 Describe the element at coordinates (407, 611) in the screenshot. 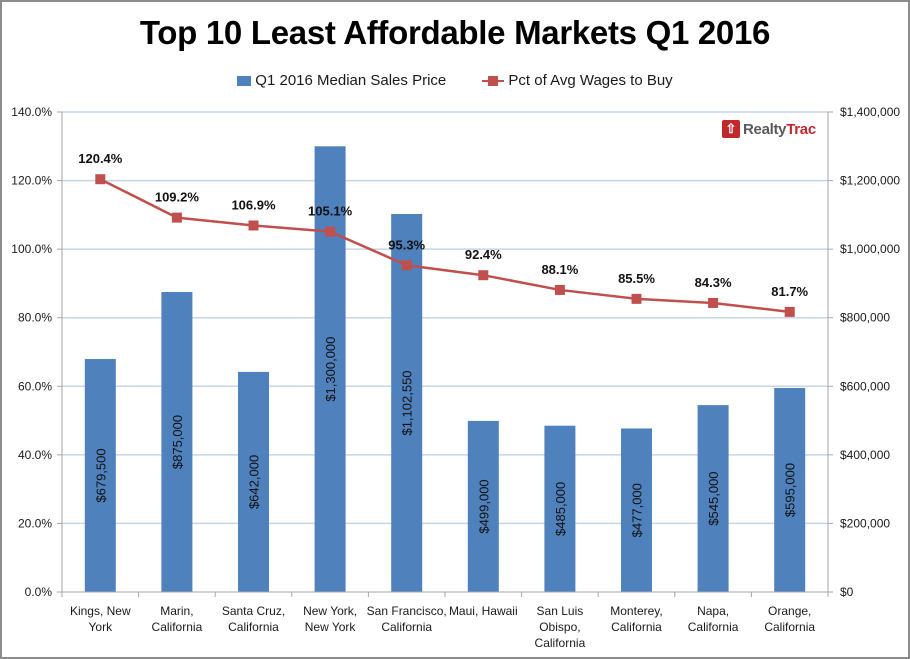

I see `x-tick-label: San Francisco,` at that location.